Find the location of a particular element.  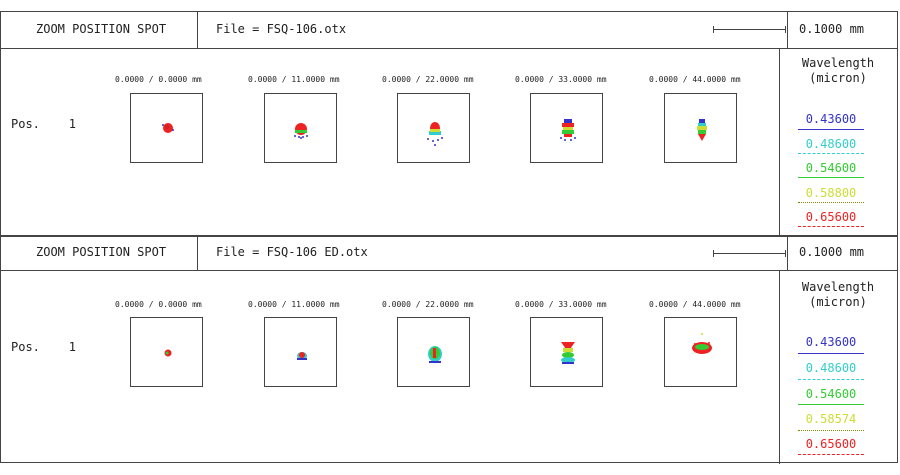

file-name: File = FSQ-106 ED.otx is located at coordinates (292, 252).